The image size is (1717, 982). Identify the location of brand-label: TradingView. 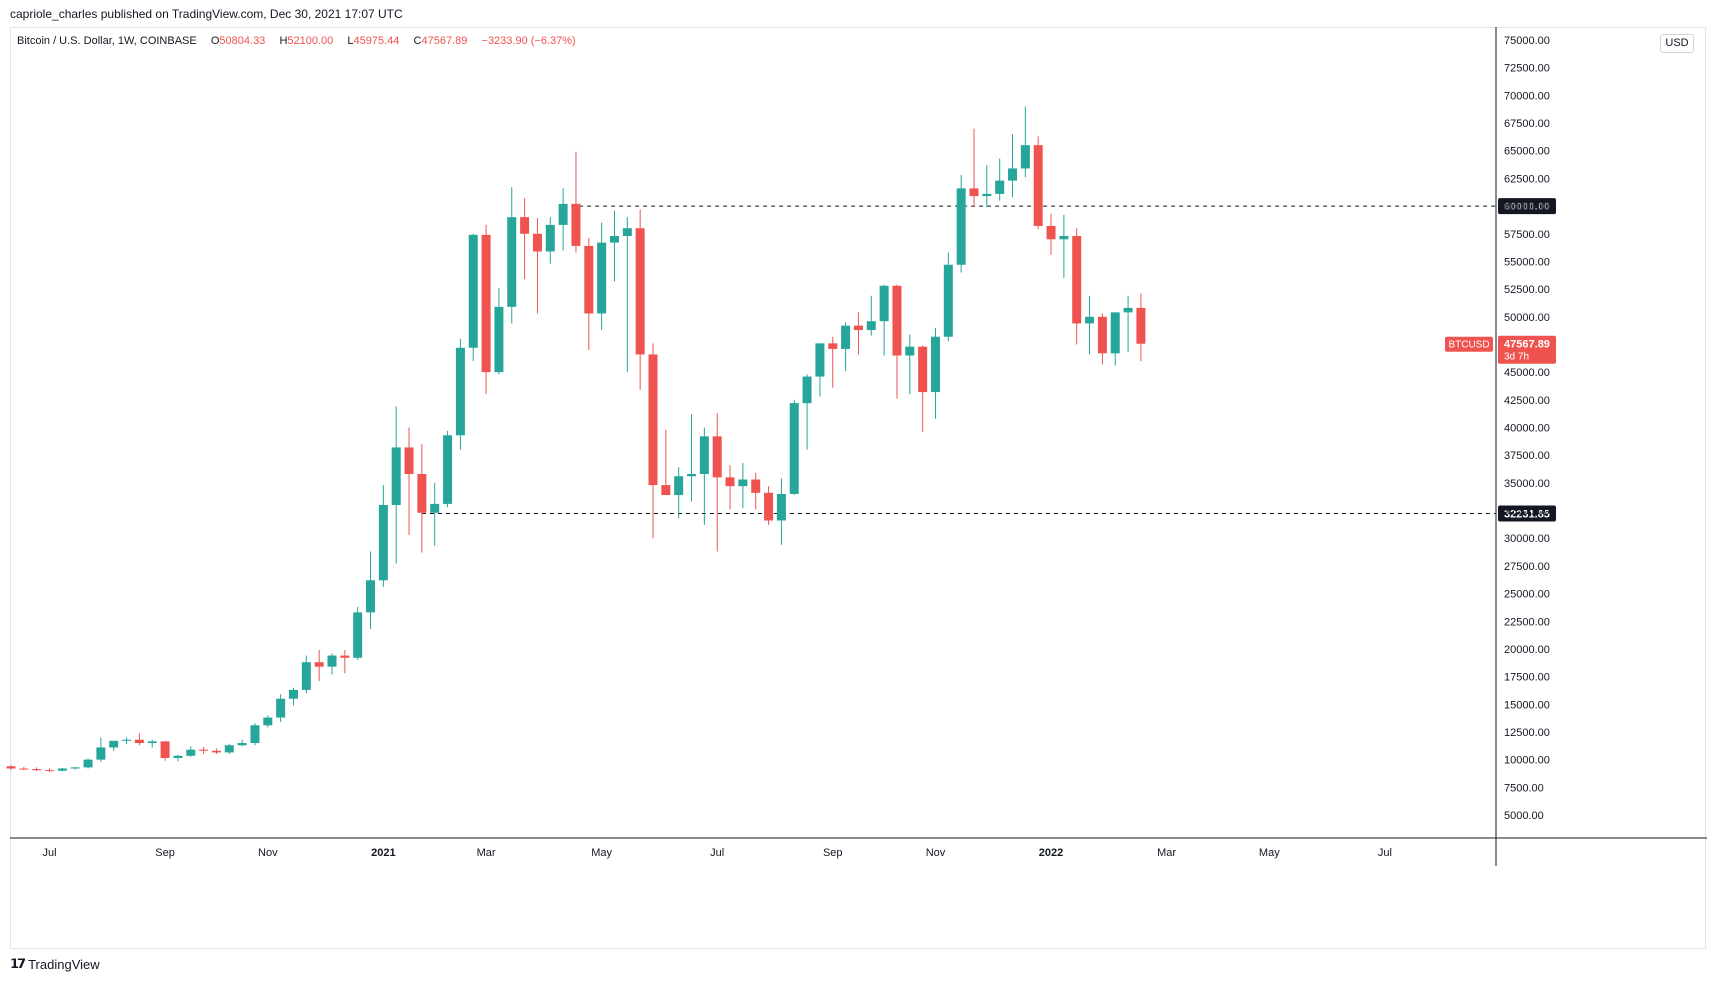
(64, 964).